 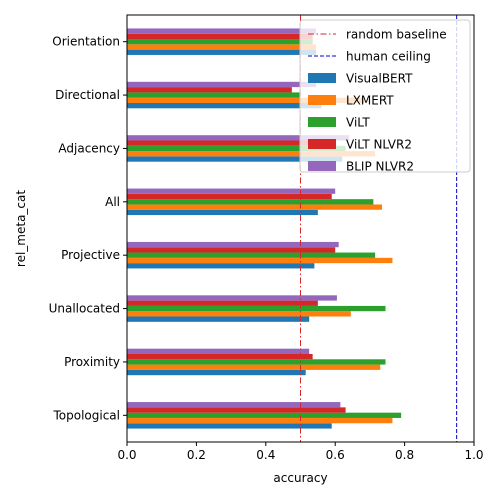 What do you see at coordinates (379, 145) in the screenshot?
I see `legend-label-vilt-nlvr2: ViLT NLVR2` at bounding box center [379, 145].